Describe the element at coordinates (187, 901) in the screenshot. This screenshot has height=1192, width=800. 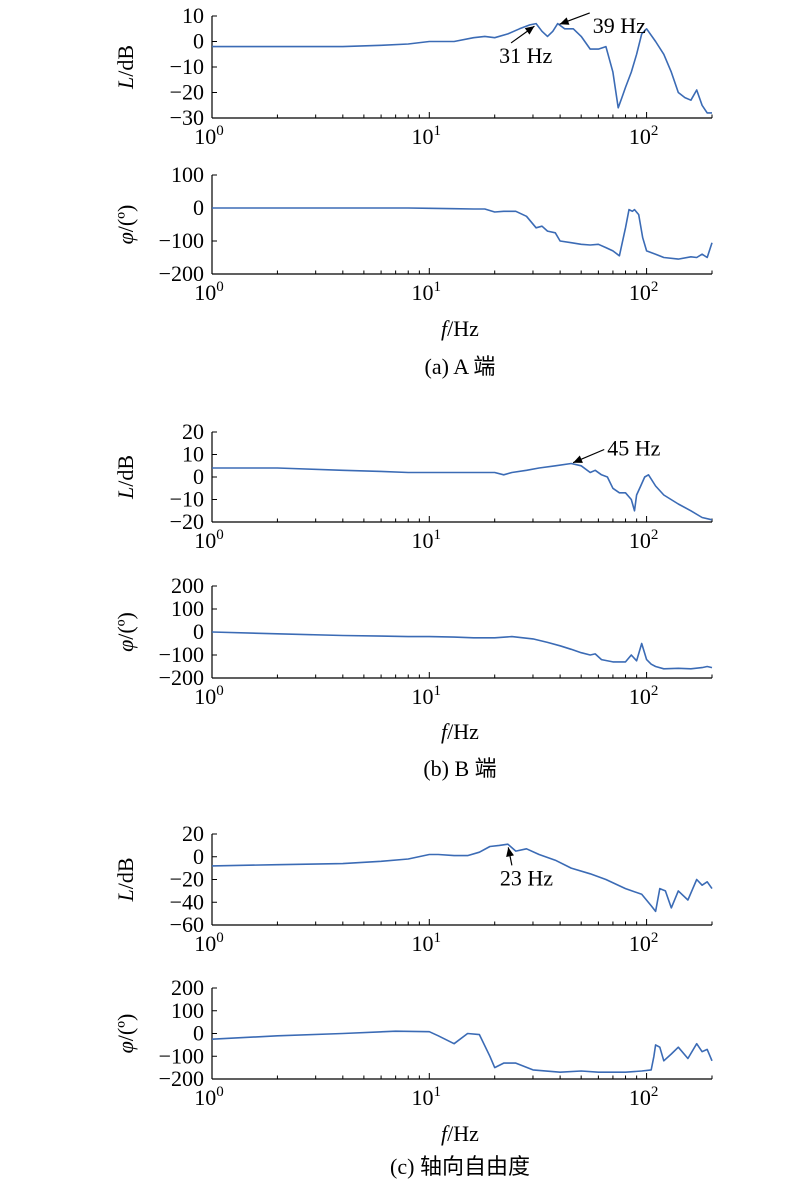
I see `y-tick-label: −40` at that location.